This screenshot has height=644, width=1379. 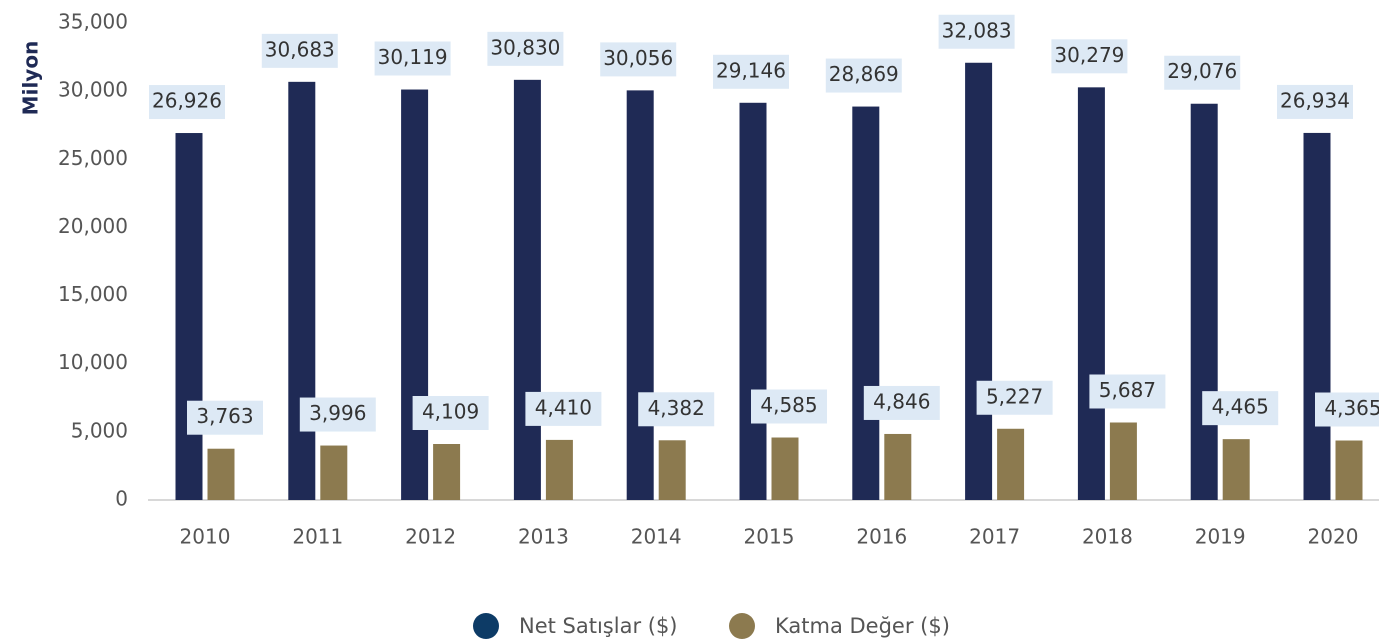 What do you see at coordinates (317, 537) in the screenshot?
I see `x-tick-label: 2011` at bounding box center [317, 537].